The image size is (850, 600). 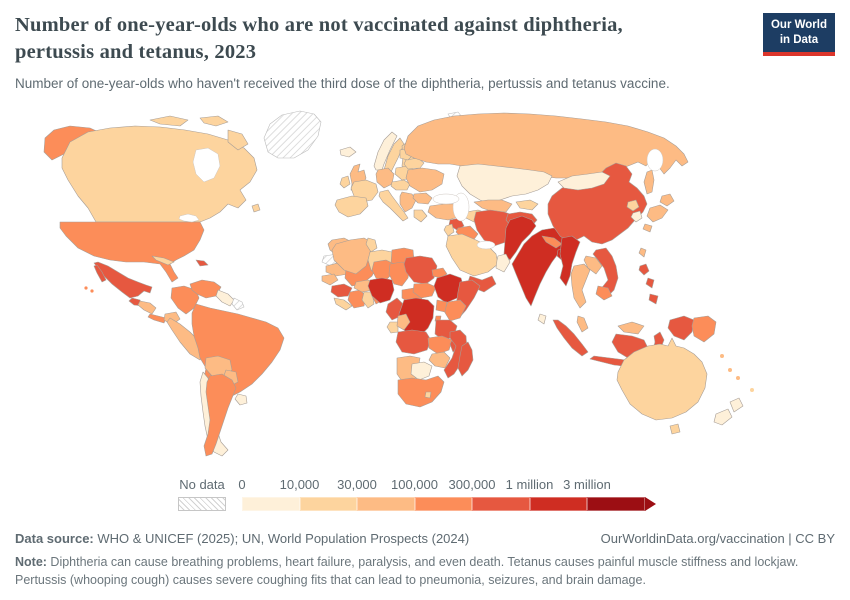 I want to click on region-mongolia, so click(x=584, y=181).